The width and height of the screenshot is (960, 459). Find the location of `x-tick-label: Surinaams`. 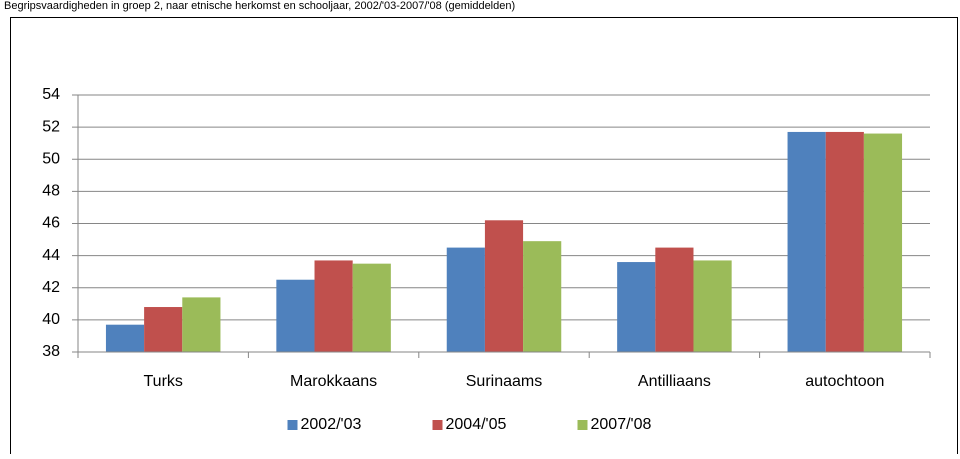

x-tick-label: Surinaams is located at coordinates (504, 381).